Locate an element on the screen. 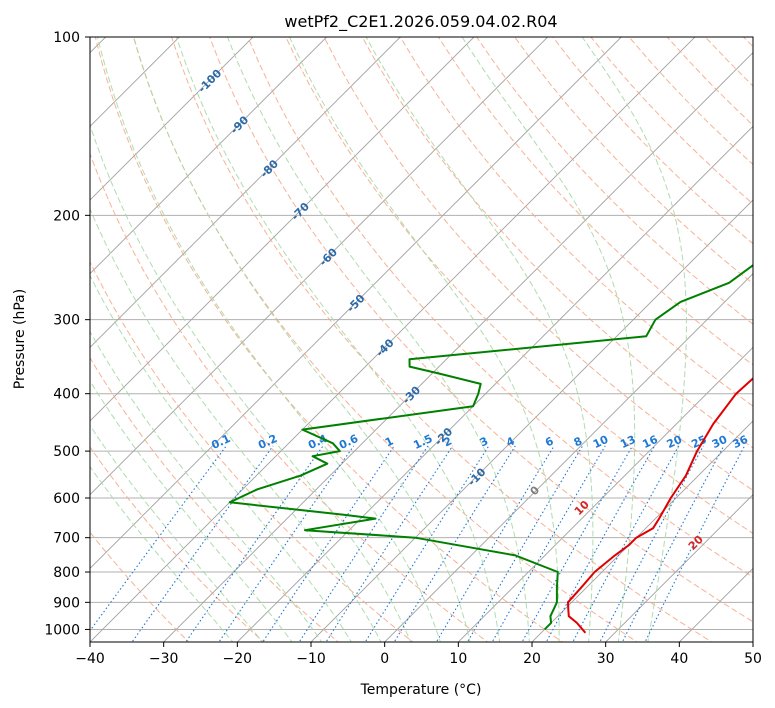 This screenshot has width=775, height=708. x-tick-label: 30 is located at coordinates (606, 659).